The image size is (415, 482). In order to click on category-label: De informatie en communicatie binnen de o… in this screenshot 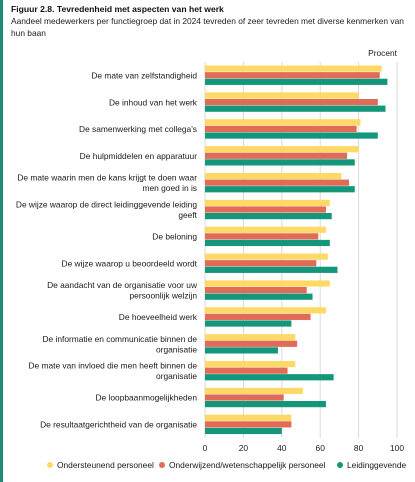, I will do `click(119, 344)`.